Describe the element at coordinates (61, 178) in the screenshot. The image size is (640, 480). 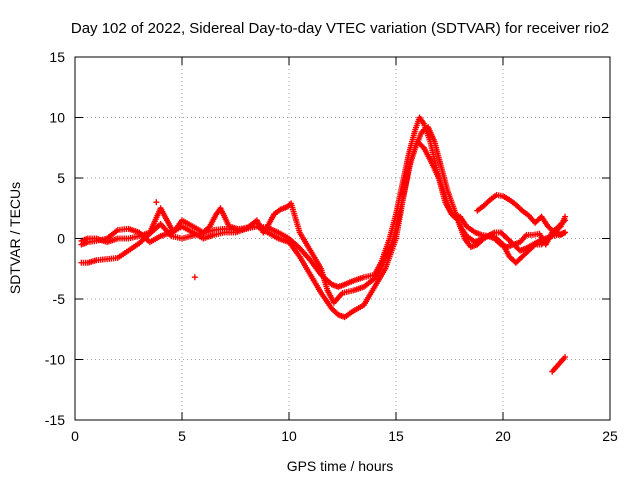
I see `y-tick-label: 5` at that location.